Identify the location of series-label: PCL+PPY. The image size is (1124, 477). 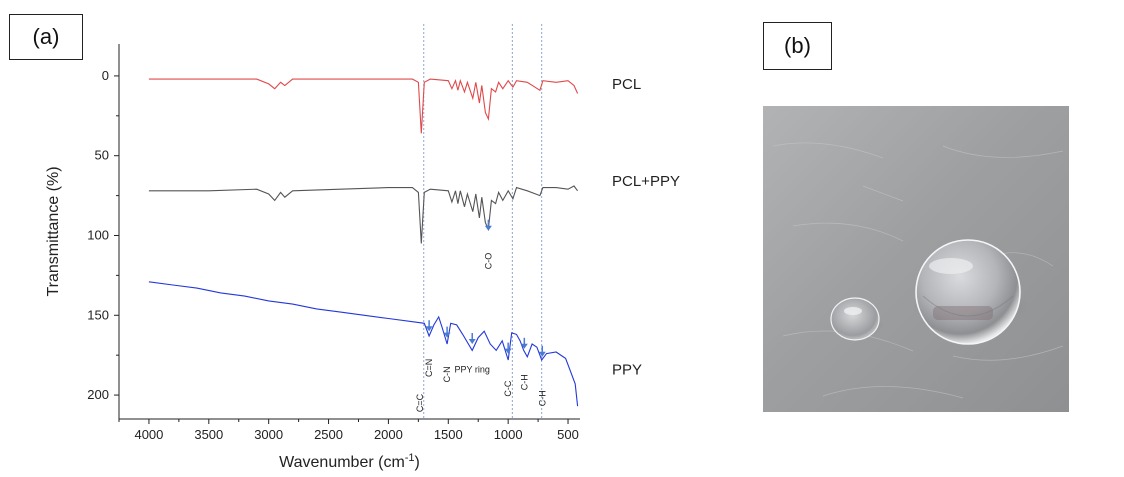
(646, 181).